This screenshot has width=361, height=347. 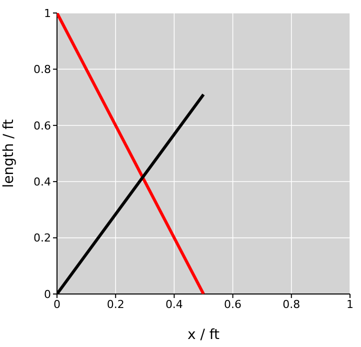 What do you see at coordinates (8, 153) in the screenshot?
I see `y-axis-title: length / ft` at bounding box center [8, 153].